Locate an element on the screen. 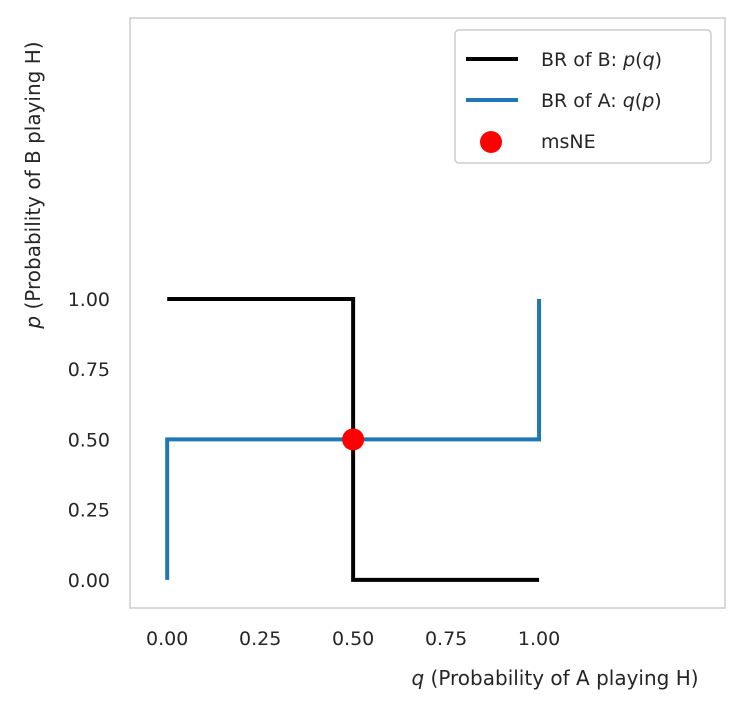 The width and height of the screenshot is (743, 712). y-tick-label: 0.50 is located at coordinates (89, 440).